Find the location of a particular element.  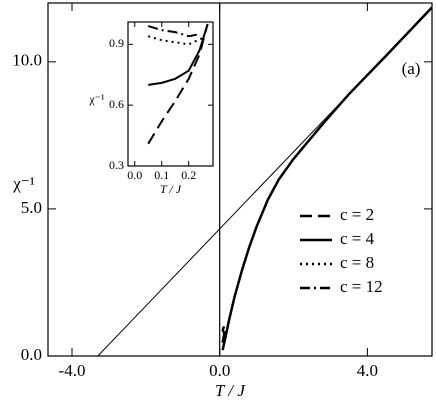

x-tick-label: -4.0 is located at coordinates (72, 370).